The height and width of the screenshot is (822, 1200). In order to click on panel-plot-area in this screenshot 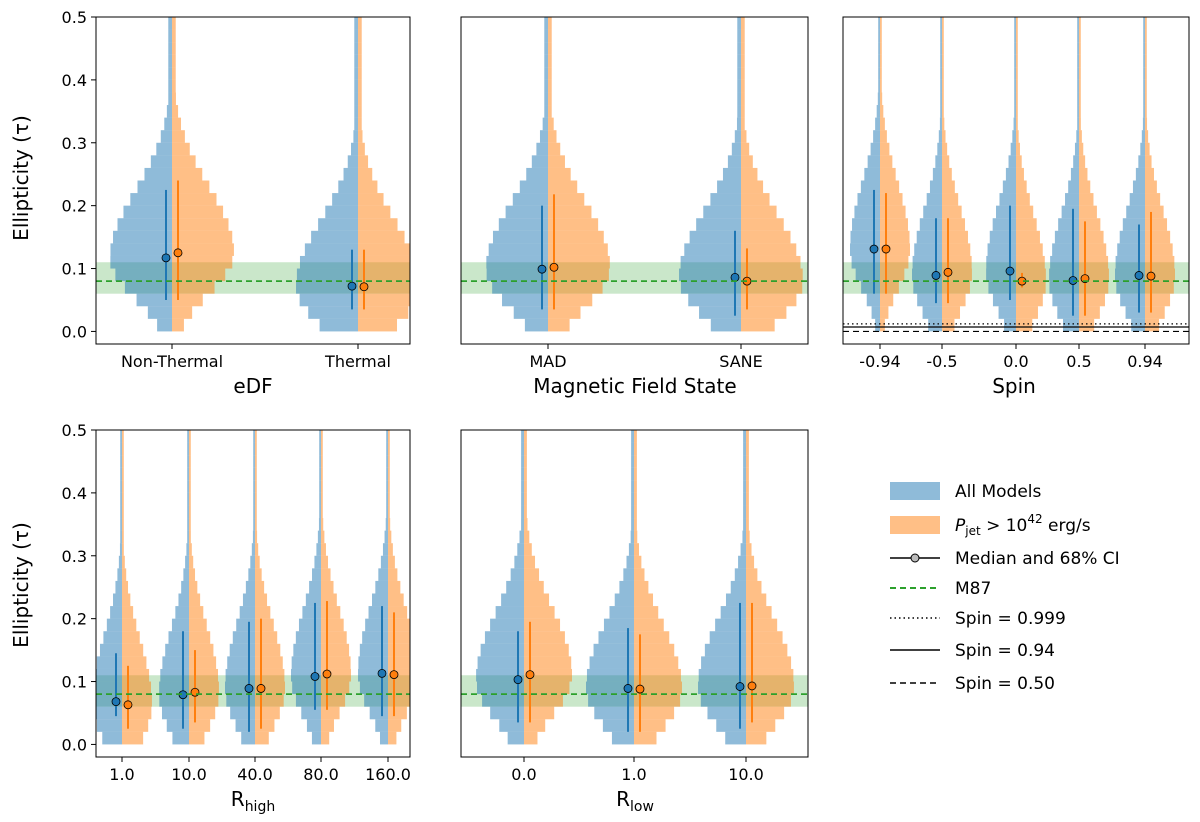, I will do `click(634, 587)`.